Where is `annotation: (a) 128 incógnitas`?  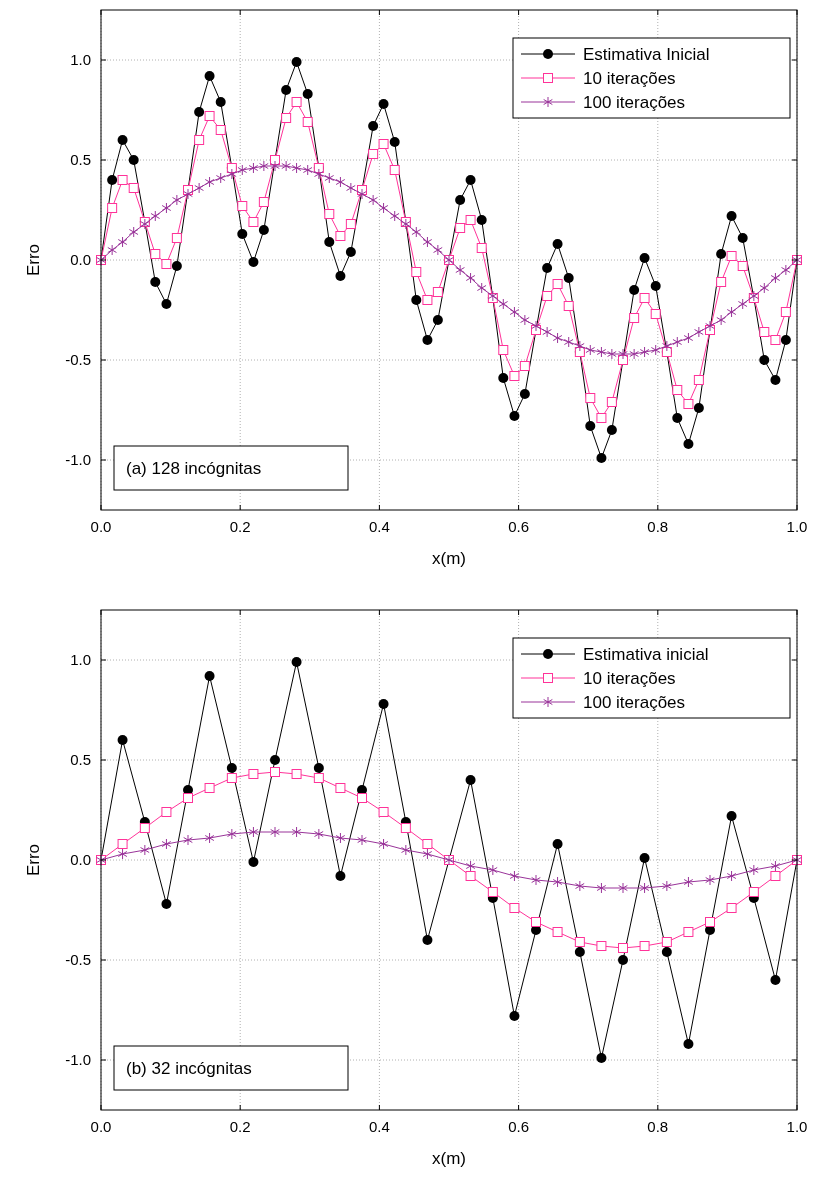
annotation: (a) 128 incógnitas is located at coordinates (194, 468).